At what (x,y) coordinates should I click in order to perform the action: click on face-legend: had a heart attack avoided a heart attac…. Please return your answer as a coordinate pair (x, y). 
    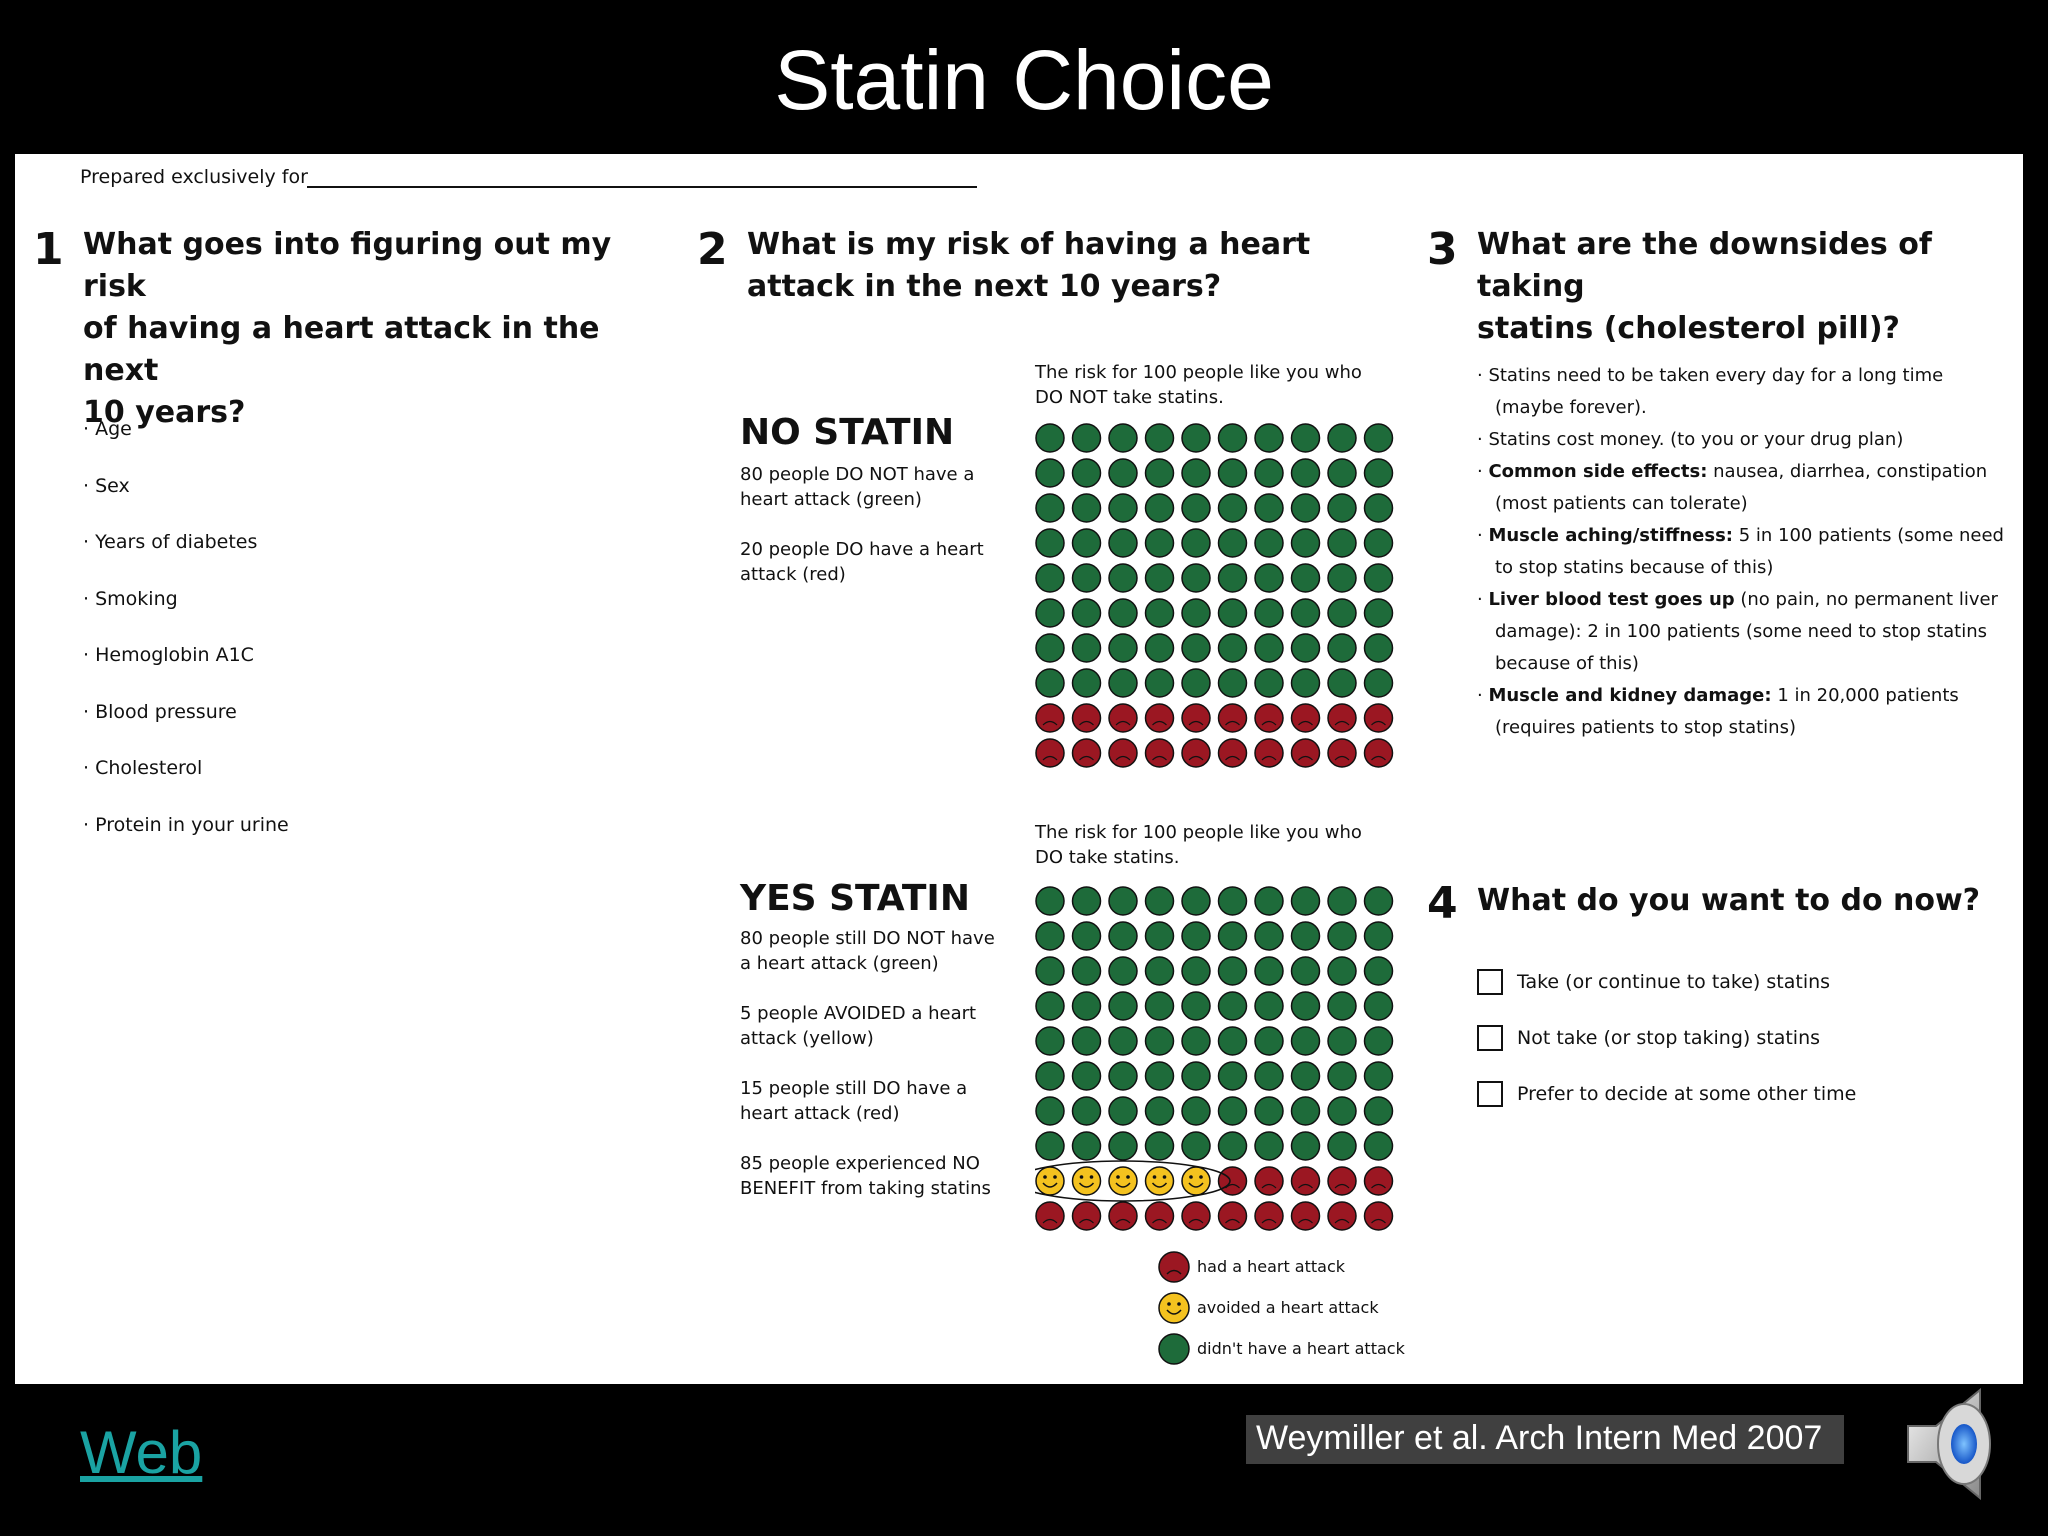
    Looking at the image, I should click on (1281, 1307).